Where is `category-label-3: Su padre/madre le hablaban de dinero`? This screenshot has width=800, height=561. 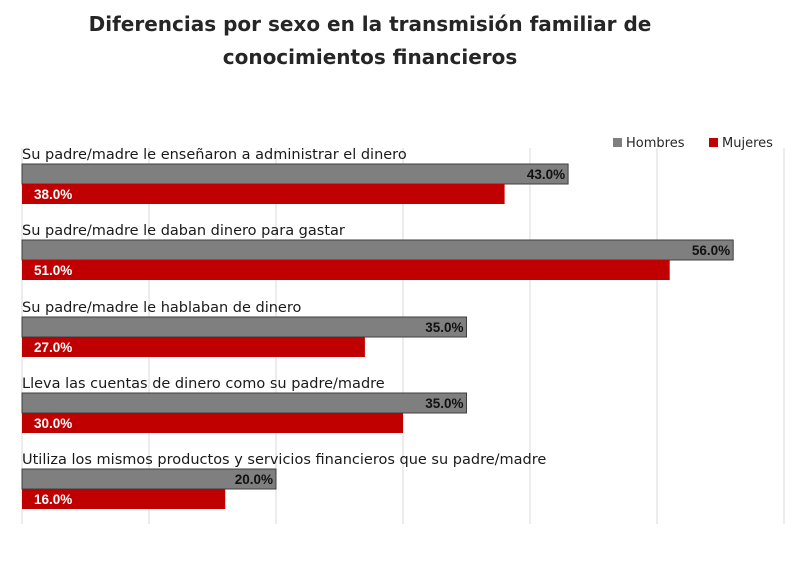
category-label-3: Su padre/madre le hablaban de dinero is located at coordinates (161, 308).